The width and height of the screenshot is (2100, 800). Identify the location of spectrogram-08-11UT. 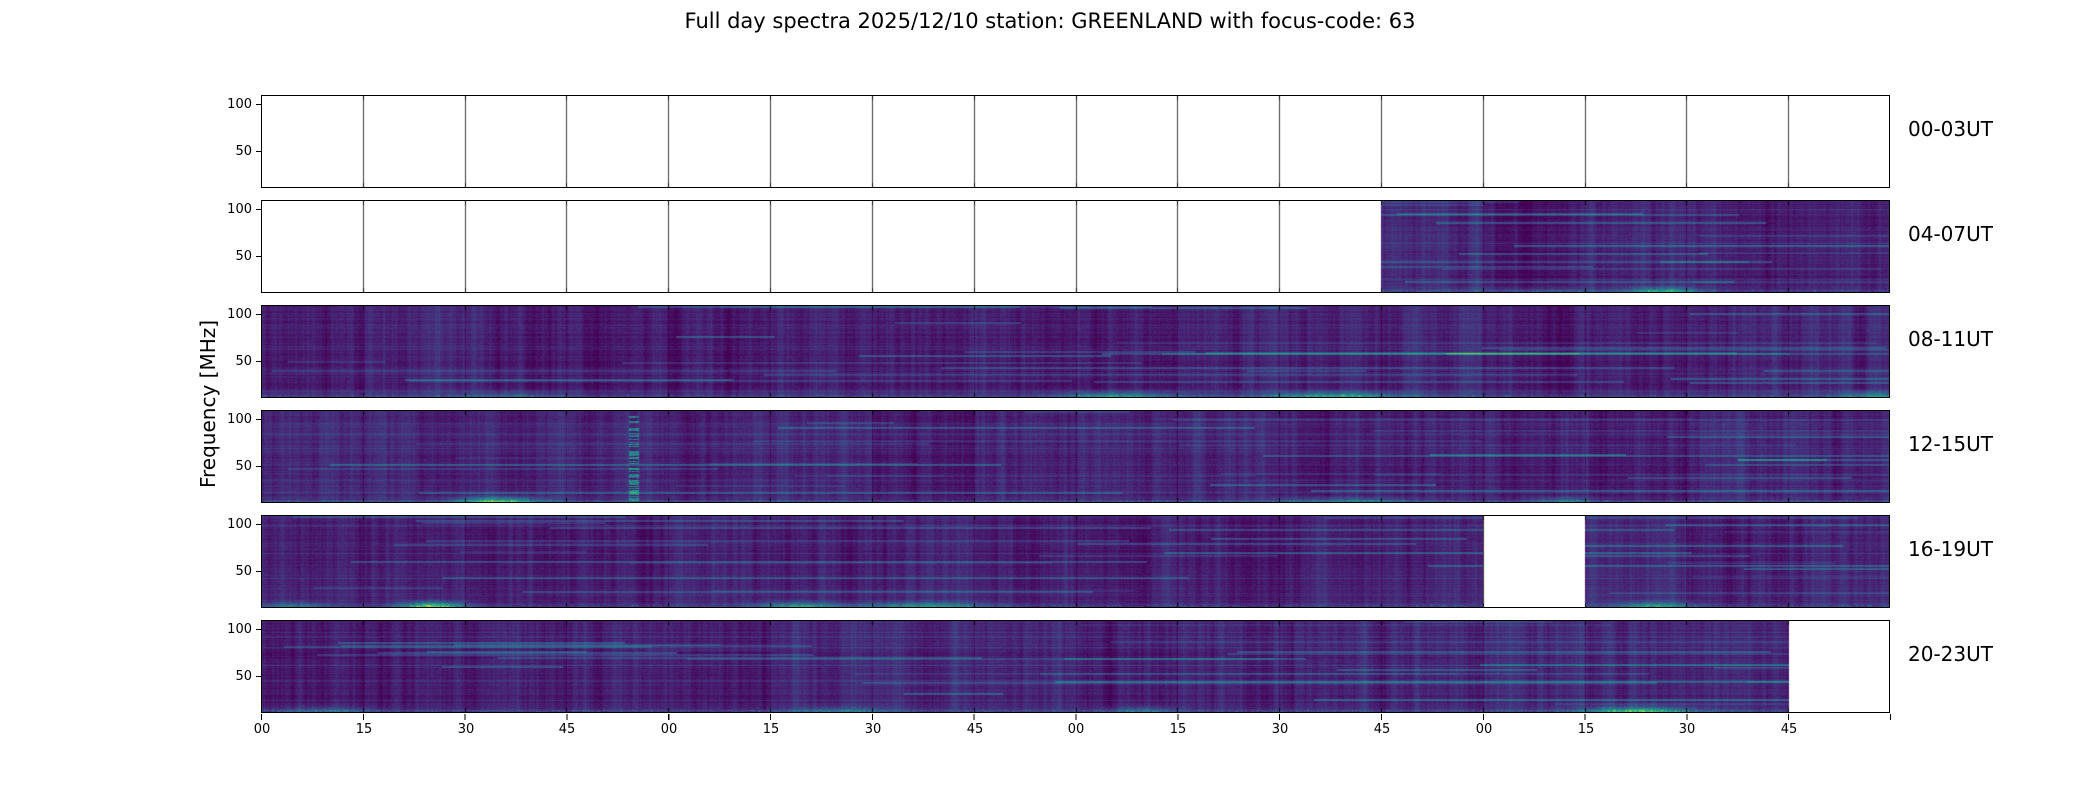
(1075, 351).